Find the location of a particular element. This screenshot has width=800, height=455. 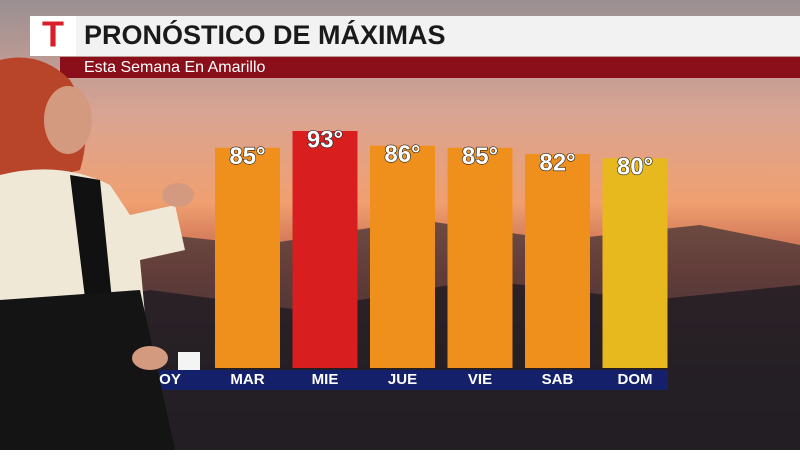

x-tick-label: OY is located at coordinates (170, 379).